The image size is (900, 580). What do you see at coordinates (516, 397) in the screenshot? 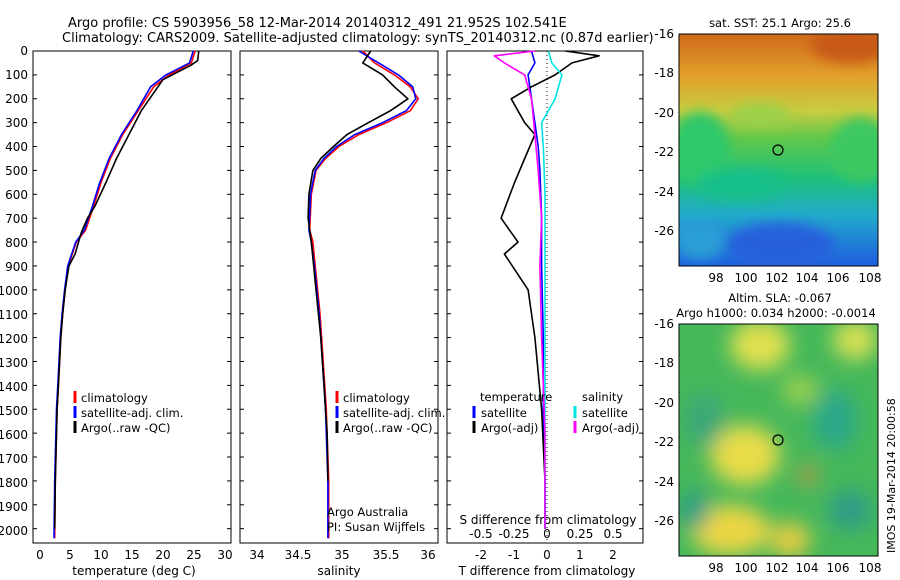
I see `legend-title-temperature: temperature` at bounding box center [516, 397].